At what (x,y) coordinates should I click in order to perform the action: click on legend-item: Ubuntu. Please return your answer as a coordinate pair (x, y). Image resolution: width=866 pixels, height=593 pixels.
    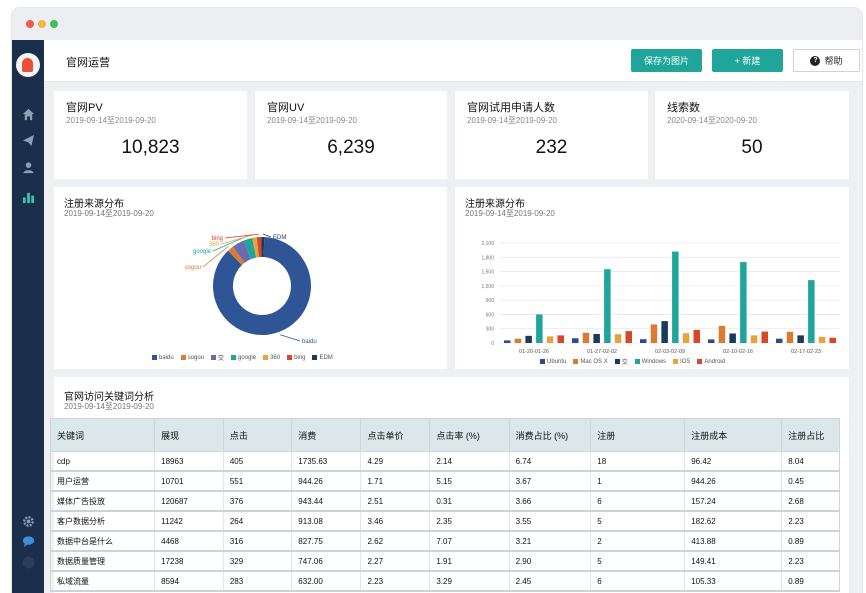
    Looking at the image, I should click on (553, 362).